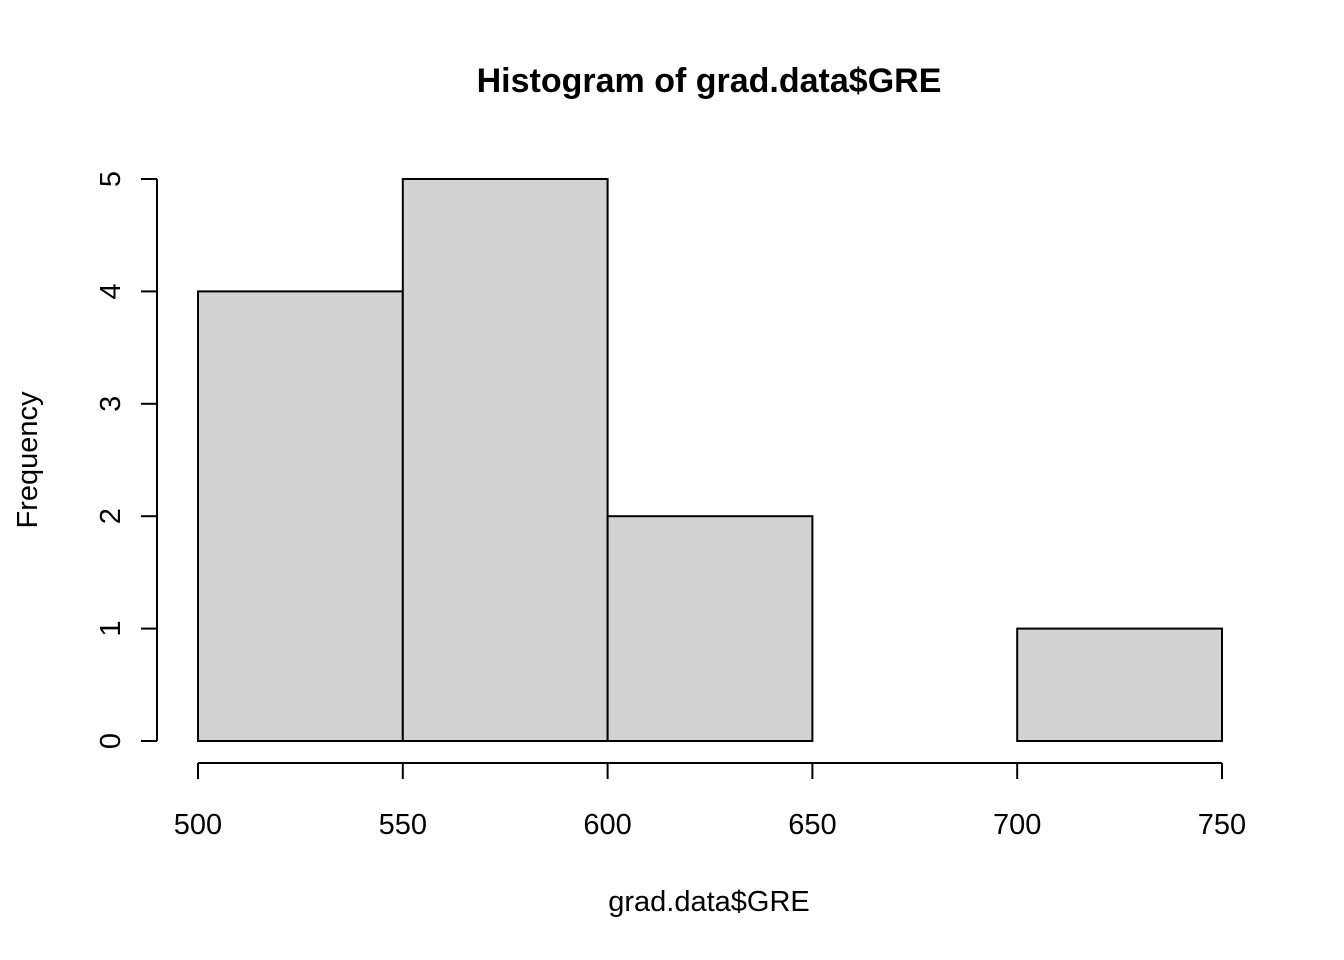 Image resolution: width=1344 pixels, height=960 pixels. I want to click on y-tick-label: 5, so click(111, 179).